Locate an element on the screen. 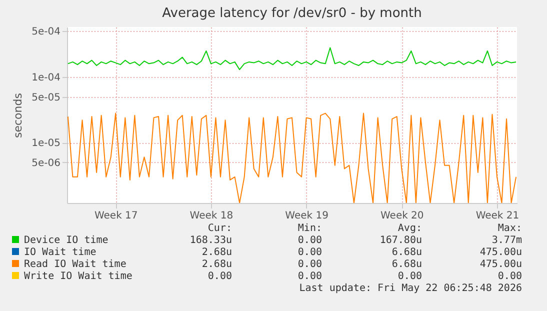 This screenshot has width=547, height=311. text: Avg: is located at coordinates (409, 228).